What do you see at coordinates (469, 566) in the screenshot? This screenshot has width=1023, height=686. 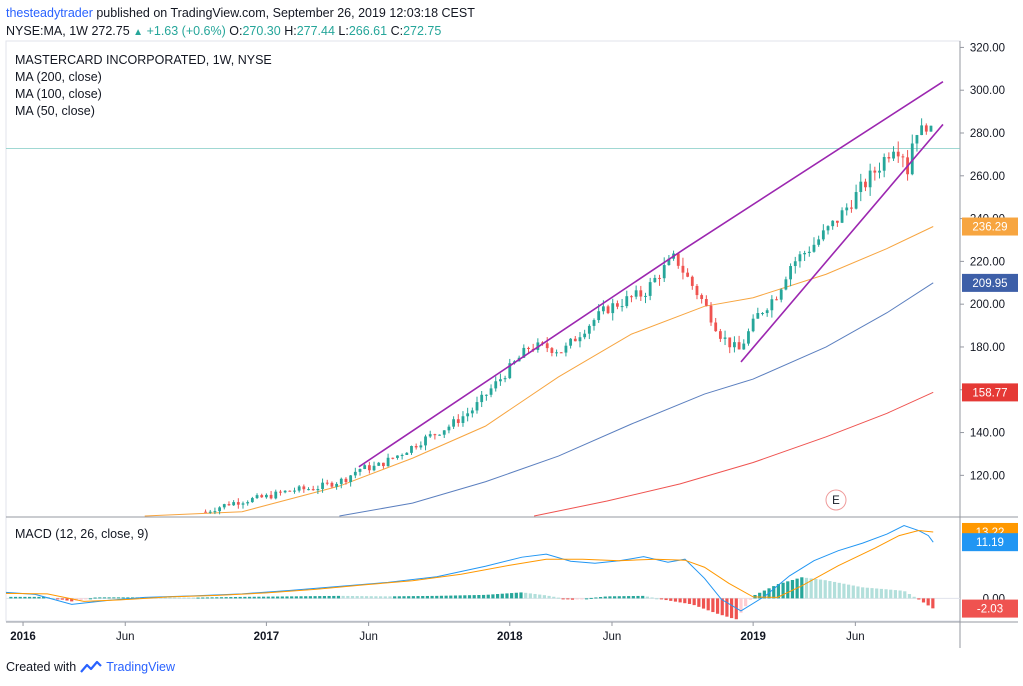 I see `signal-line` at bounding box center [469, 566].